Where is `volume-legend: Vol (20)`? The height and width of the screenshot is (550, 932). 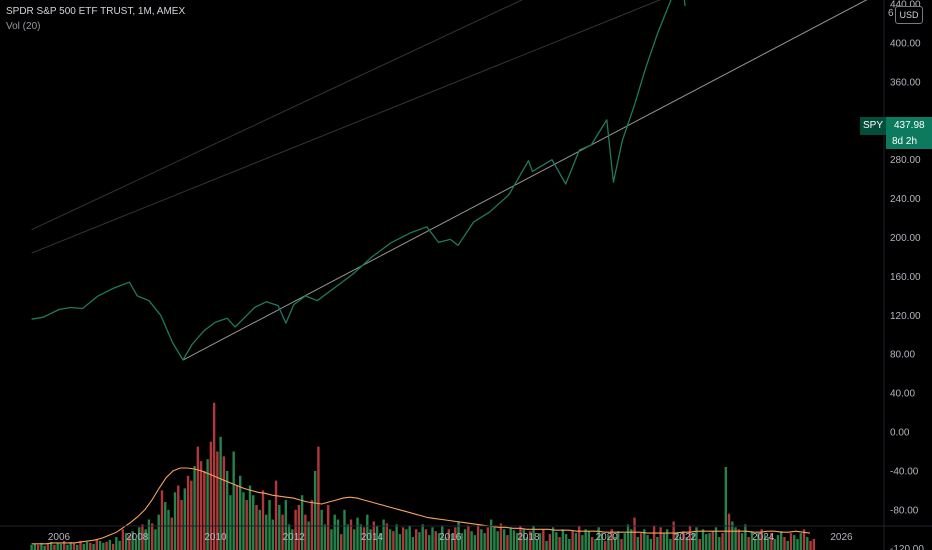 volume-legend: Vol (20) is located at coordinates (23, 26).